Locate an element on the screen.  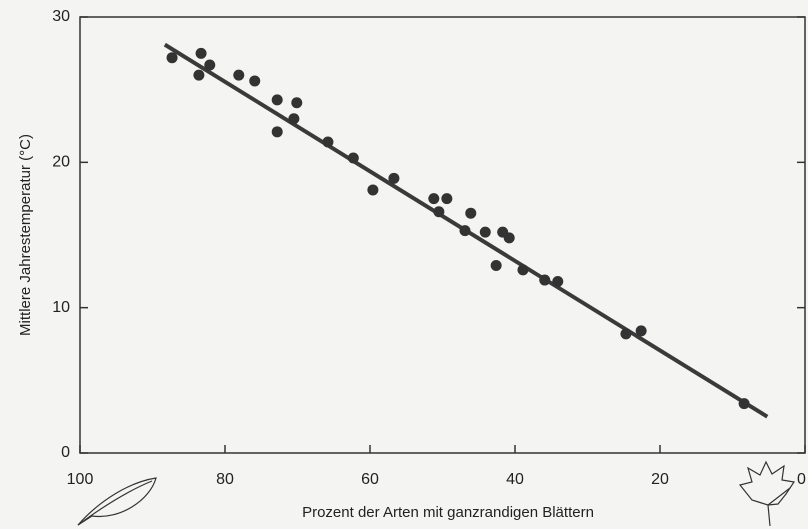
x-tick-label: 20 is located at coordinates (660, 479).